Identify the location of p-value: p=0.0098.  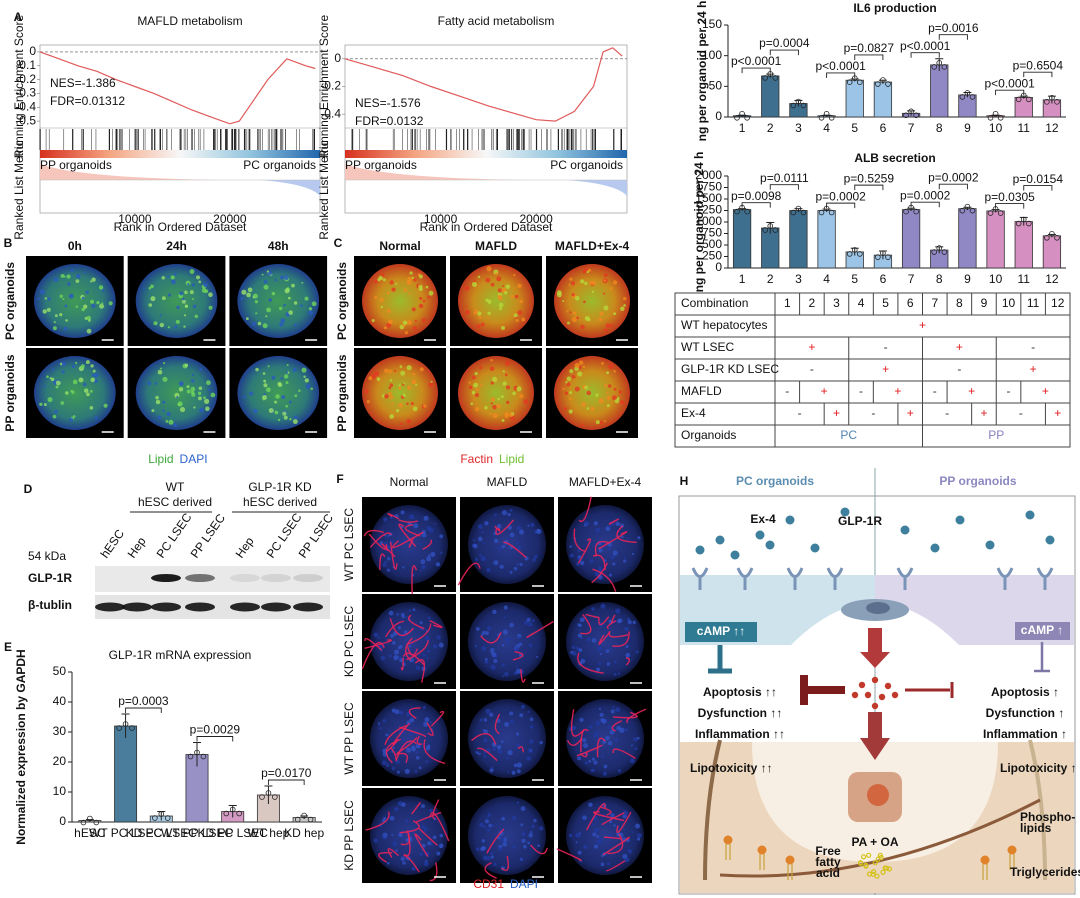
(756, 196).